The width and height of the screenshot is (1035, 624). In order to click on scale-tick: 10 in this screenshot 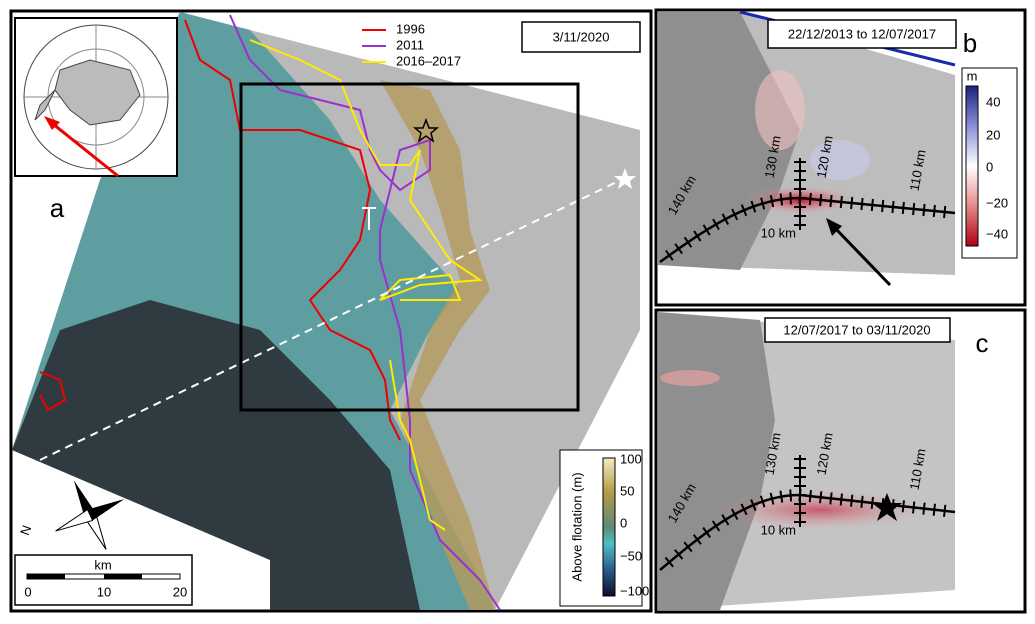, I will do `click(104, 591)`.